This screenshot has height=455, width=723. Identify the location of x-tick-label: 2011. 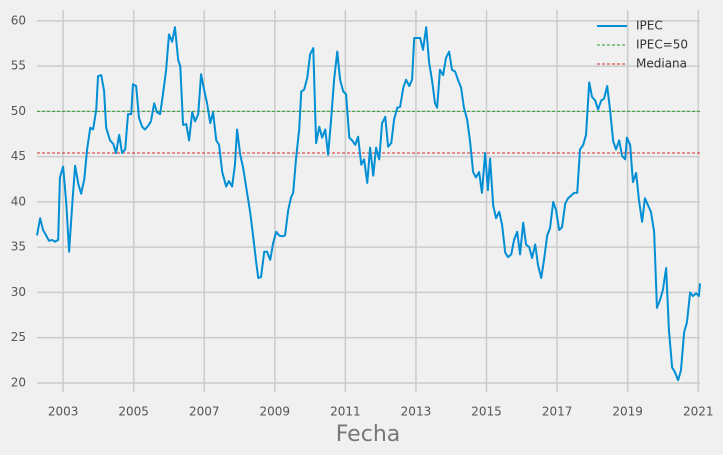
(345, 412).